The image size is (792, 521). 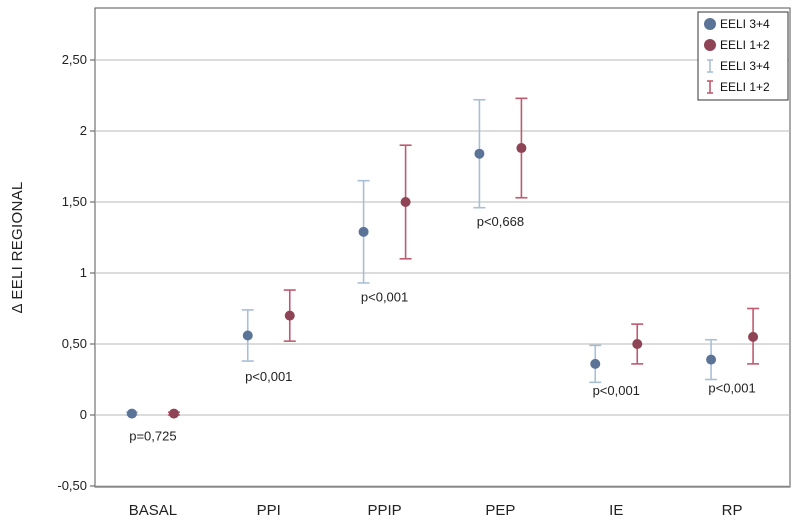 What do you see at coordinates (732, 510) in the screenshot?
I see `x-tick-label: RP` at bounding box center [732, 510].